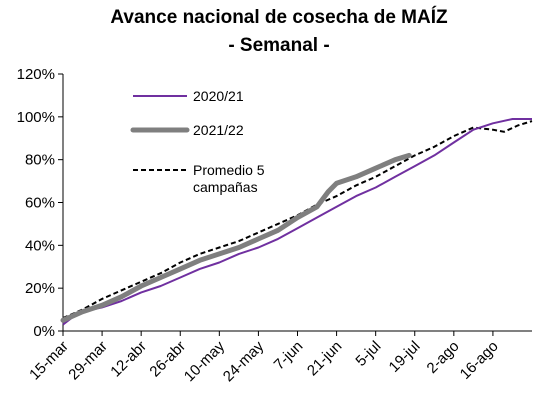  Describe the element at coordinates (44, 331) in the screenshot. I see `y-tick-label: 0%` at that location.